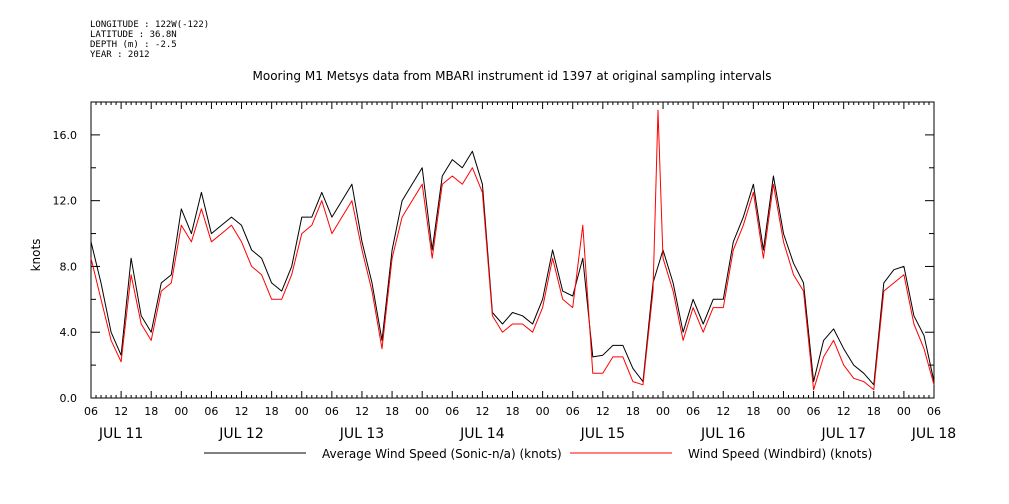 This screenshot has height=504, width=1009. What do you see at coordinates (120, 434) in the screenshot?
I see `day-label: JUL 11` at bounding box center [120, 434].